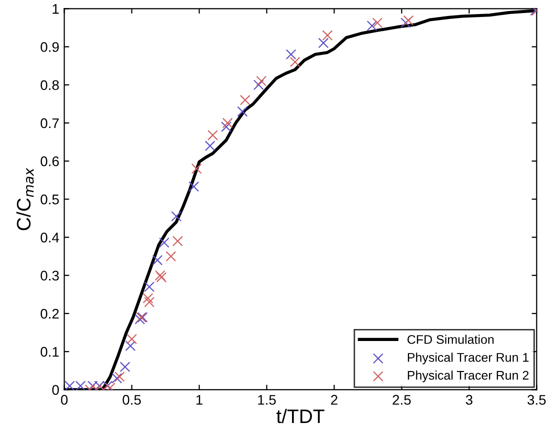 This screenshot has height=433, width=559. I want to click on x-tick-label: 2, so click(334, 399).